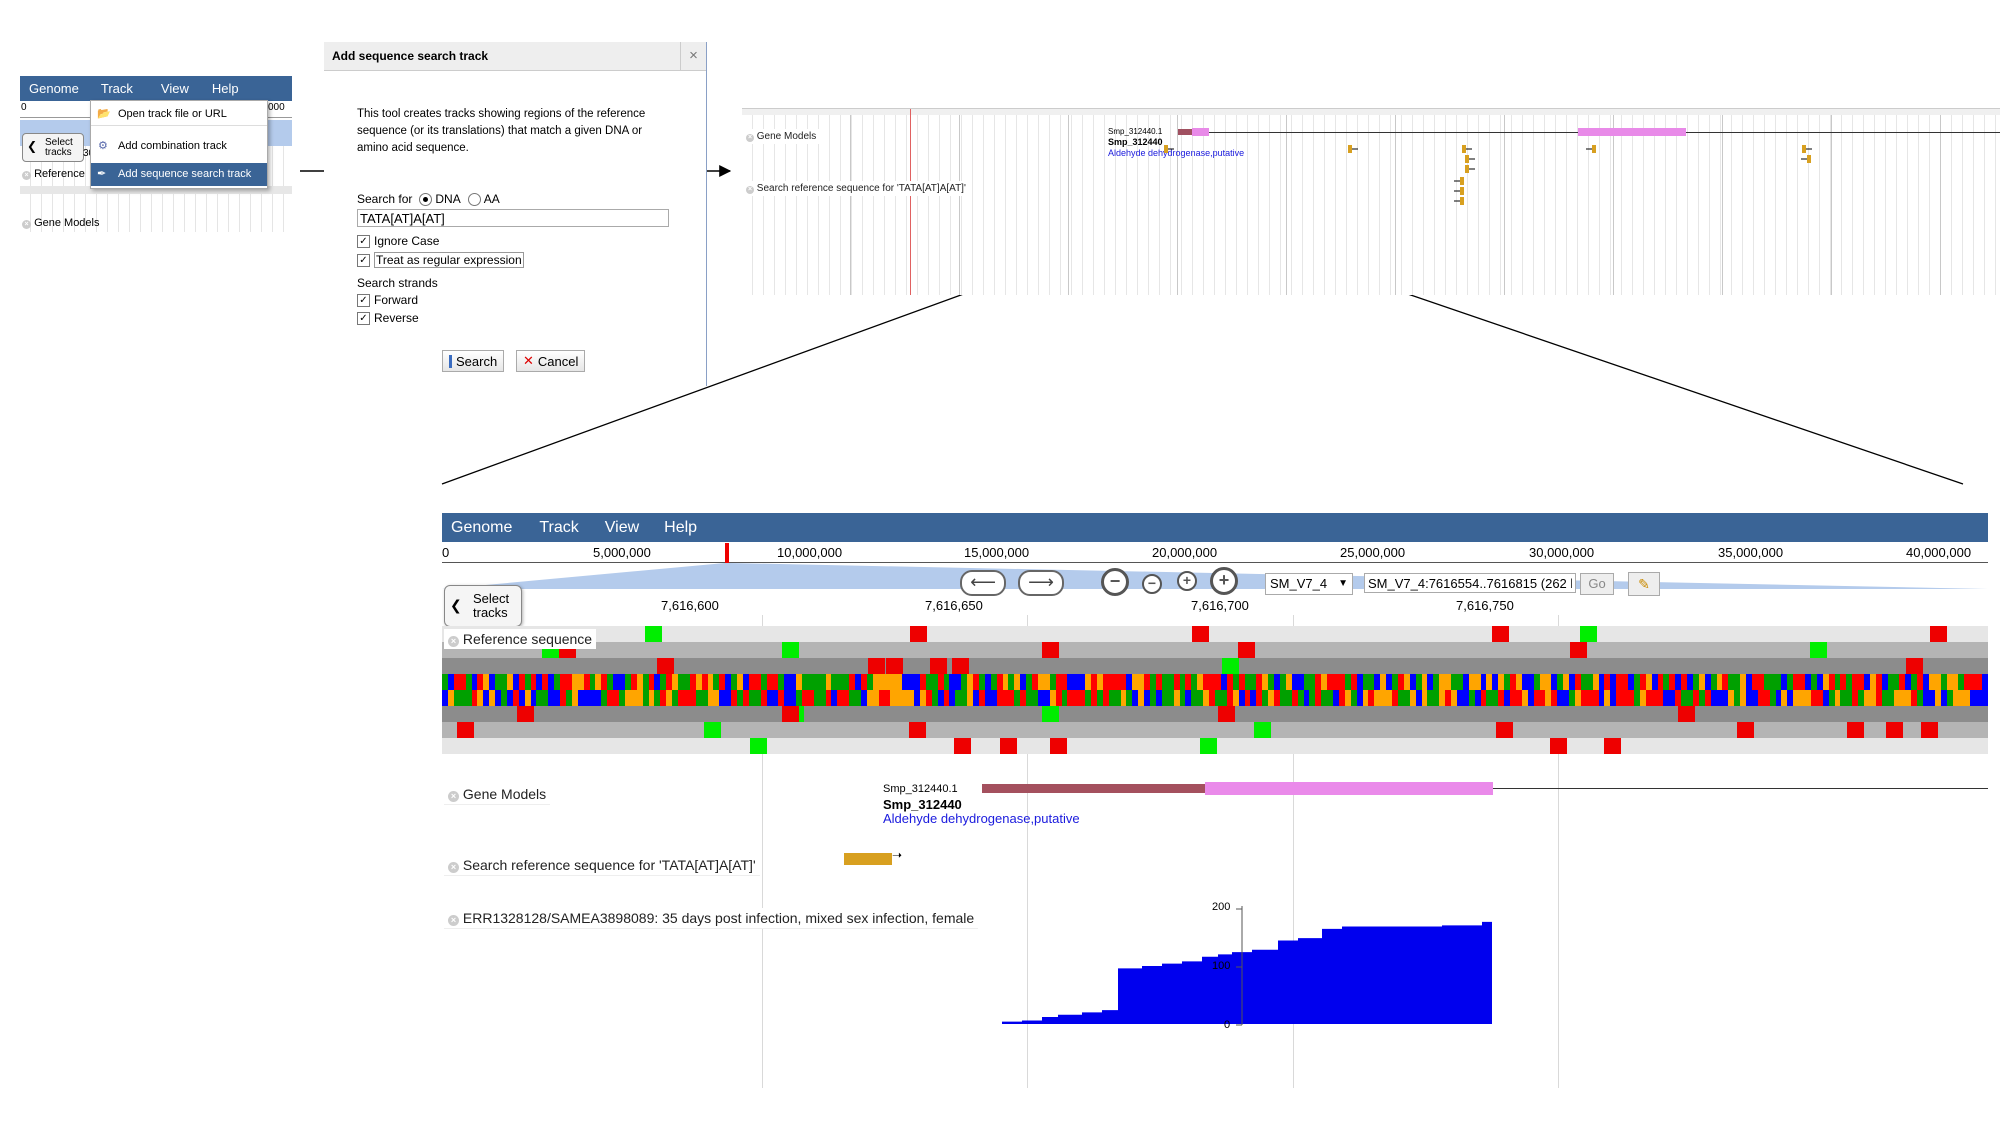 The image size is (2000, 1125). I want to click on pan-right-button: ⟶, so click(1041, 583).